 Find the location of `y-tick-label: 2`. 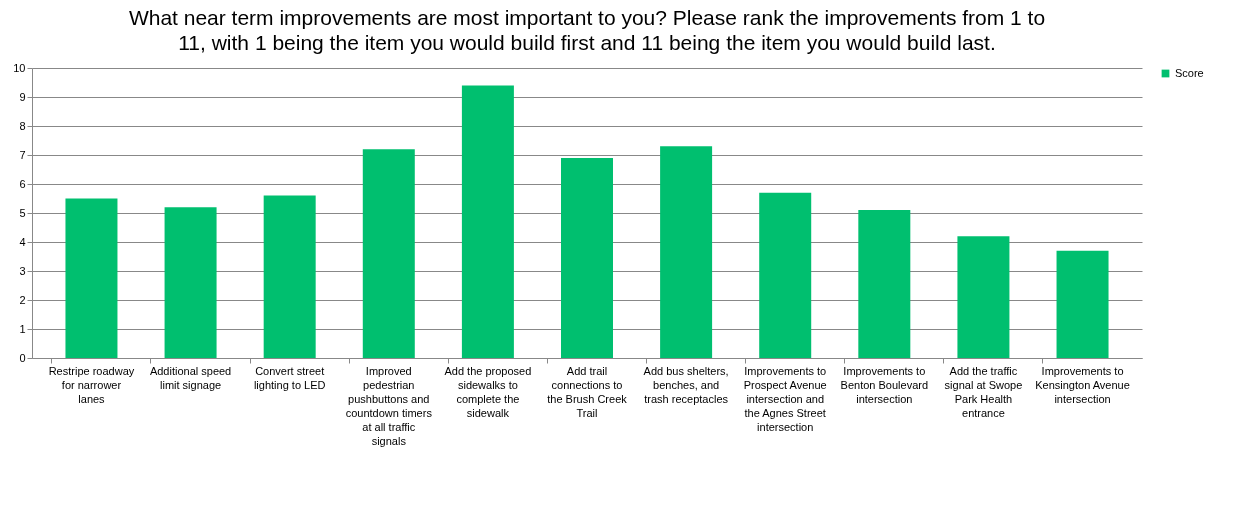

y-tick-label: 2 is located at coordinates (22, 299).